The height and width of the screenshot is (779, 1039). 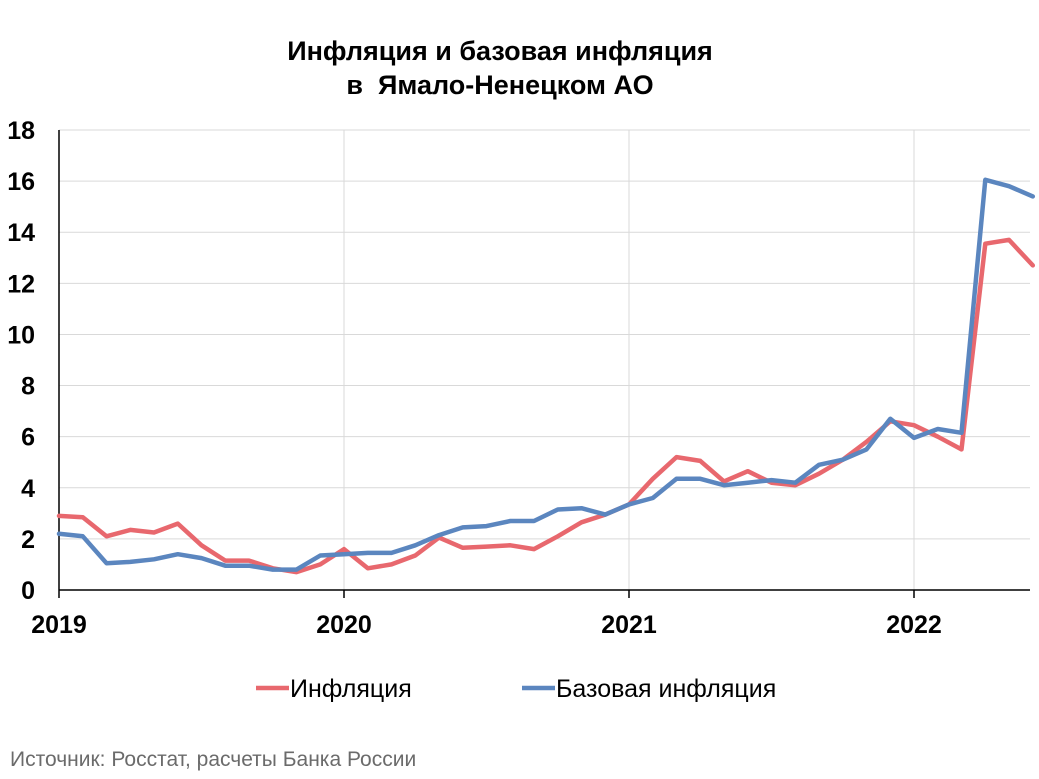 I want to click on legend-label-2: Базовая инфляция, so click(x=666, y=689).